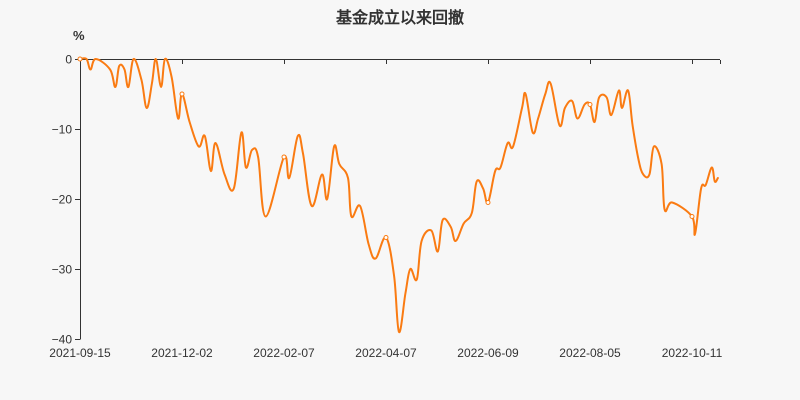 This screenshot has height=400, width=800. What do you see at coordinates (79, 35) in the screenshot?
I see `y-axis-unit: %` at bounding box center [79, 35].